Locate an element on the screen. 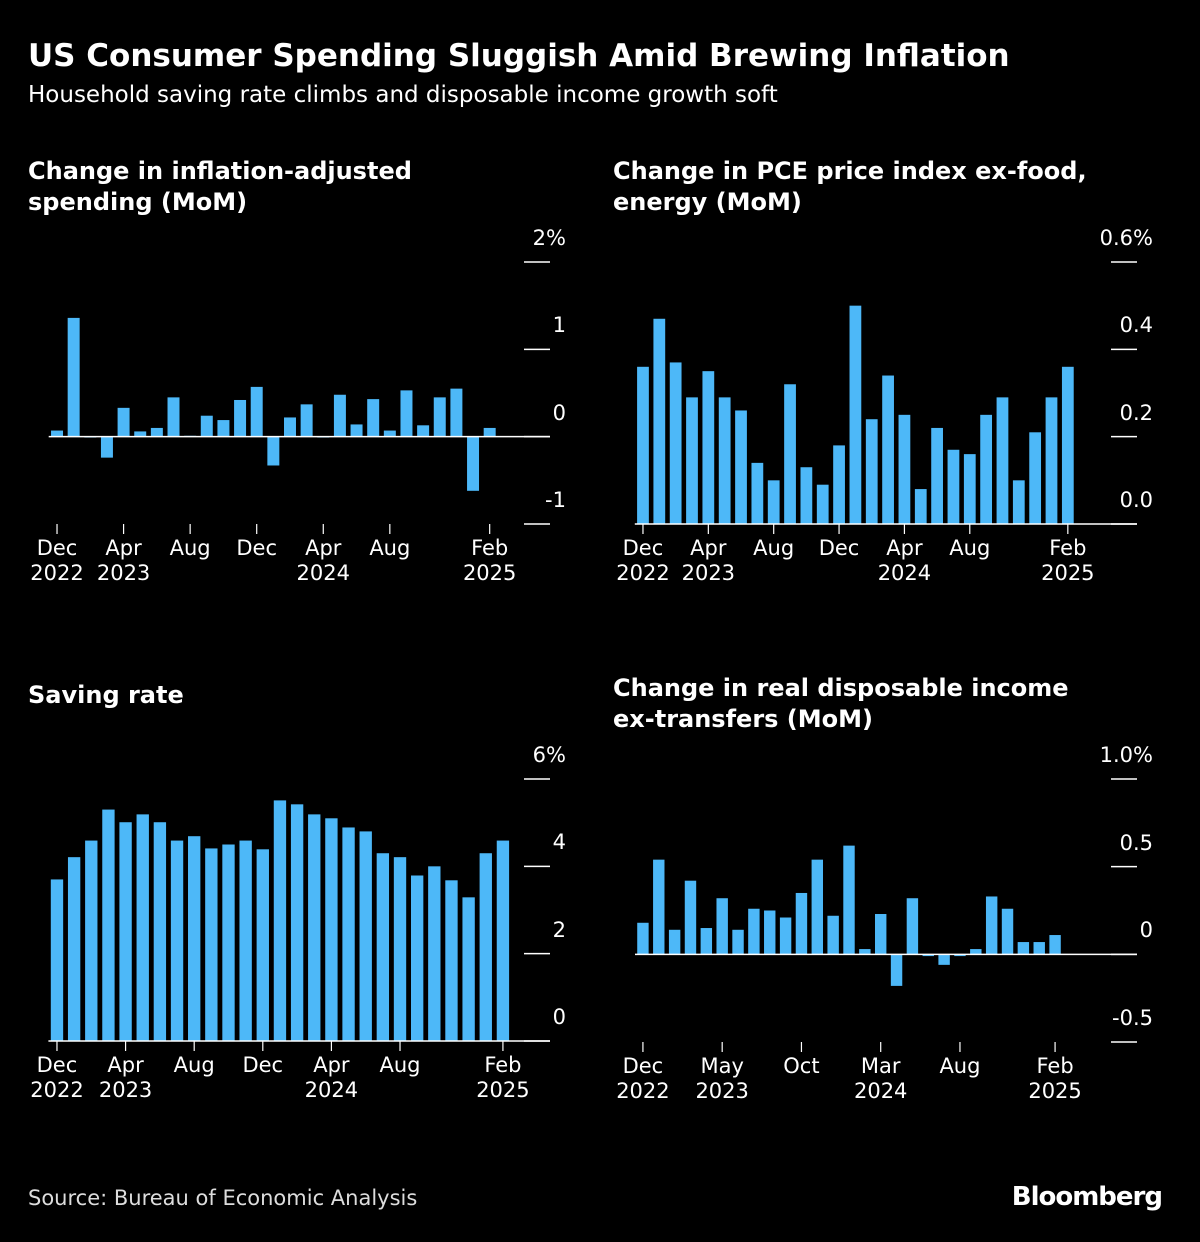 The height and width of the screenshot is (1242, 1200). source: Source: Bureau of Economic Analysis is located at coordinates (223, 1198).